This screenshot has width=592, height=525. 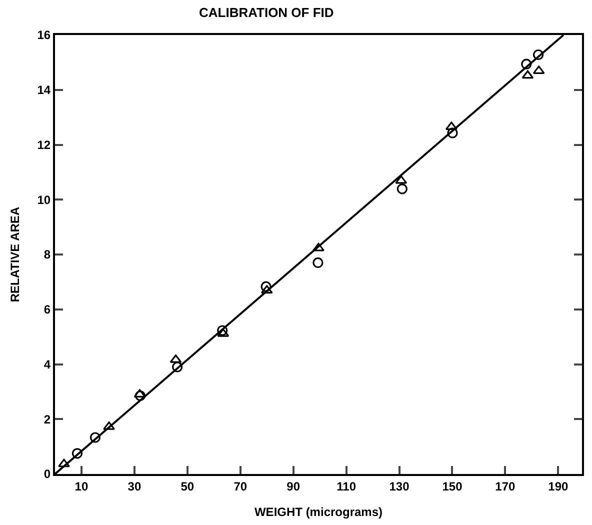 I want to click on y-tick-label: 2, so click(x=47, y=419).